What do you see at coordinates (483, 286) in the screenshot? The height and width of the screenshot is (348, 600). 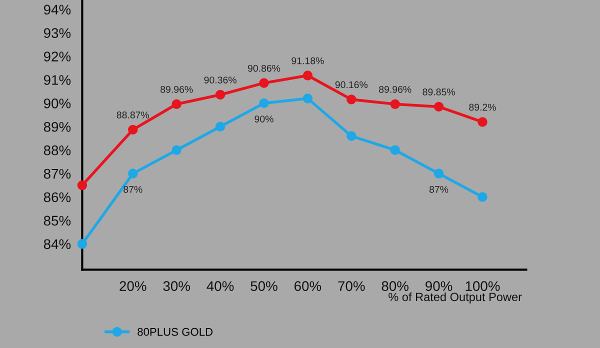 I see `x-tick-label: 100%` at bounding box center [483, 286].